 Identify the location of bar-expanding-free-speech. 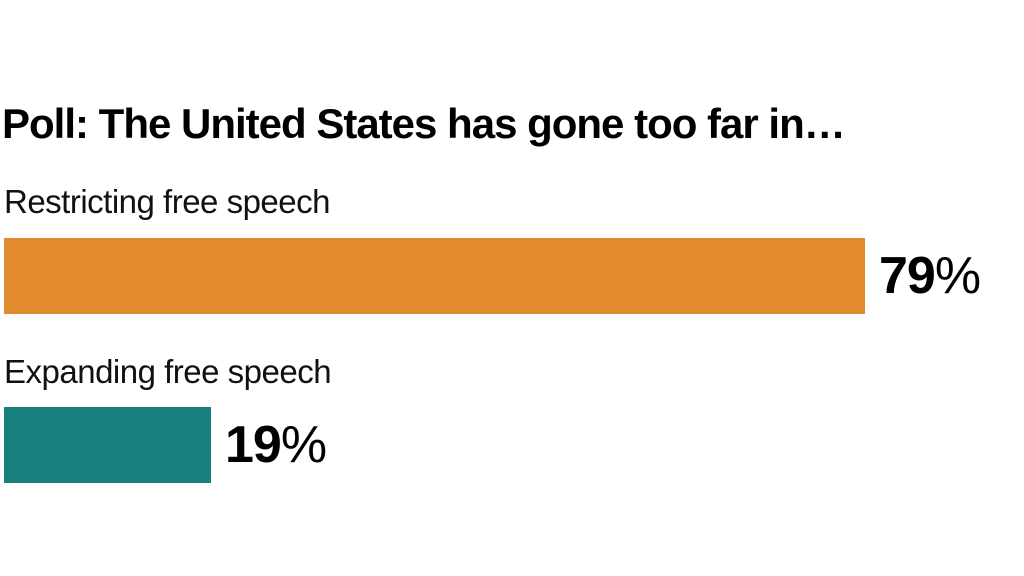
(107, 445).